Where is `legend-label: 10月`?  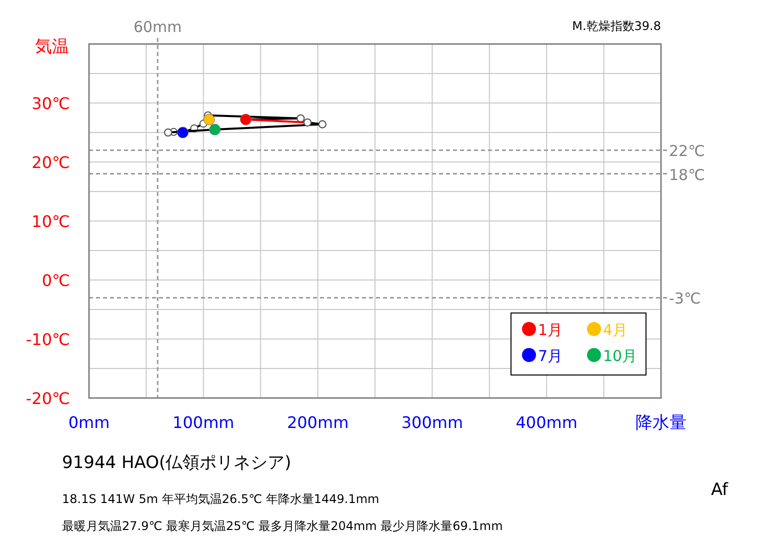 legend-label: 10月 is located at coordinates (620, 356).